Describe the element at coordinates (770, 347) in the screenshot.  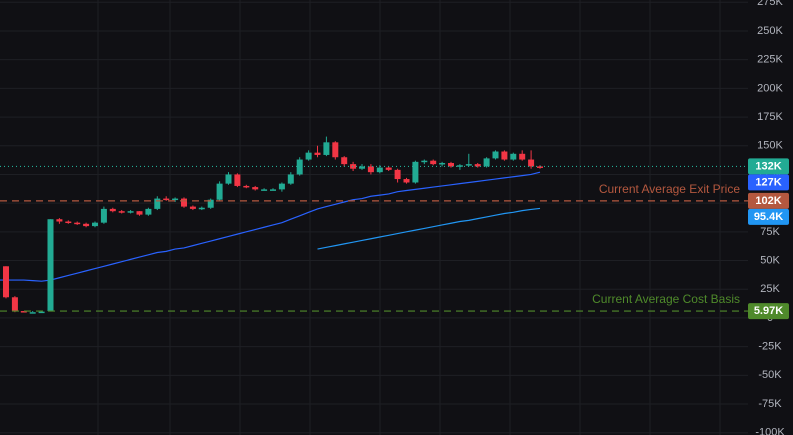
I see `y-tick-label: -25K` at that location.